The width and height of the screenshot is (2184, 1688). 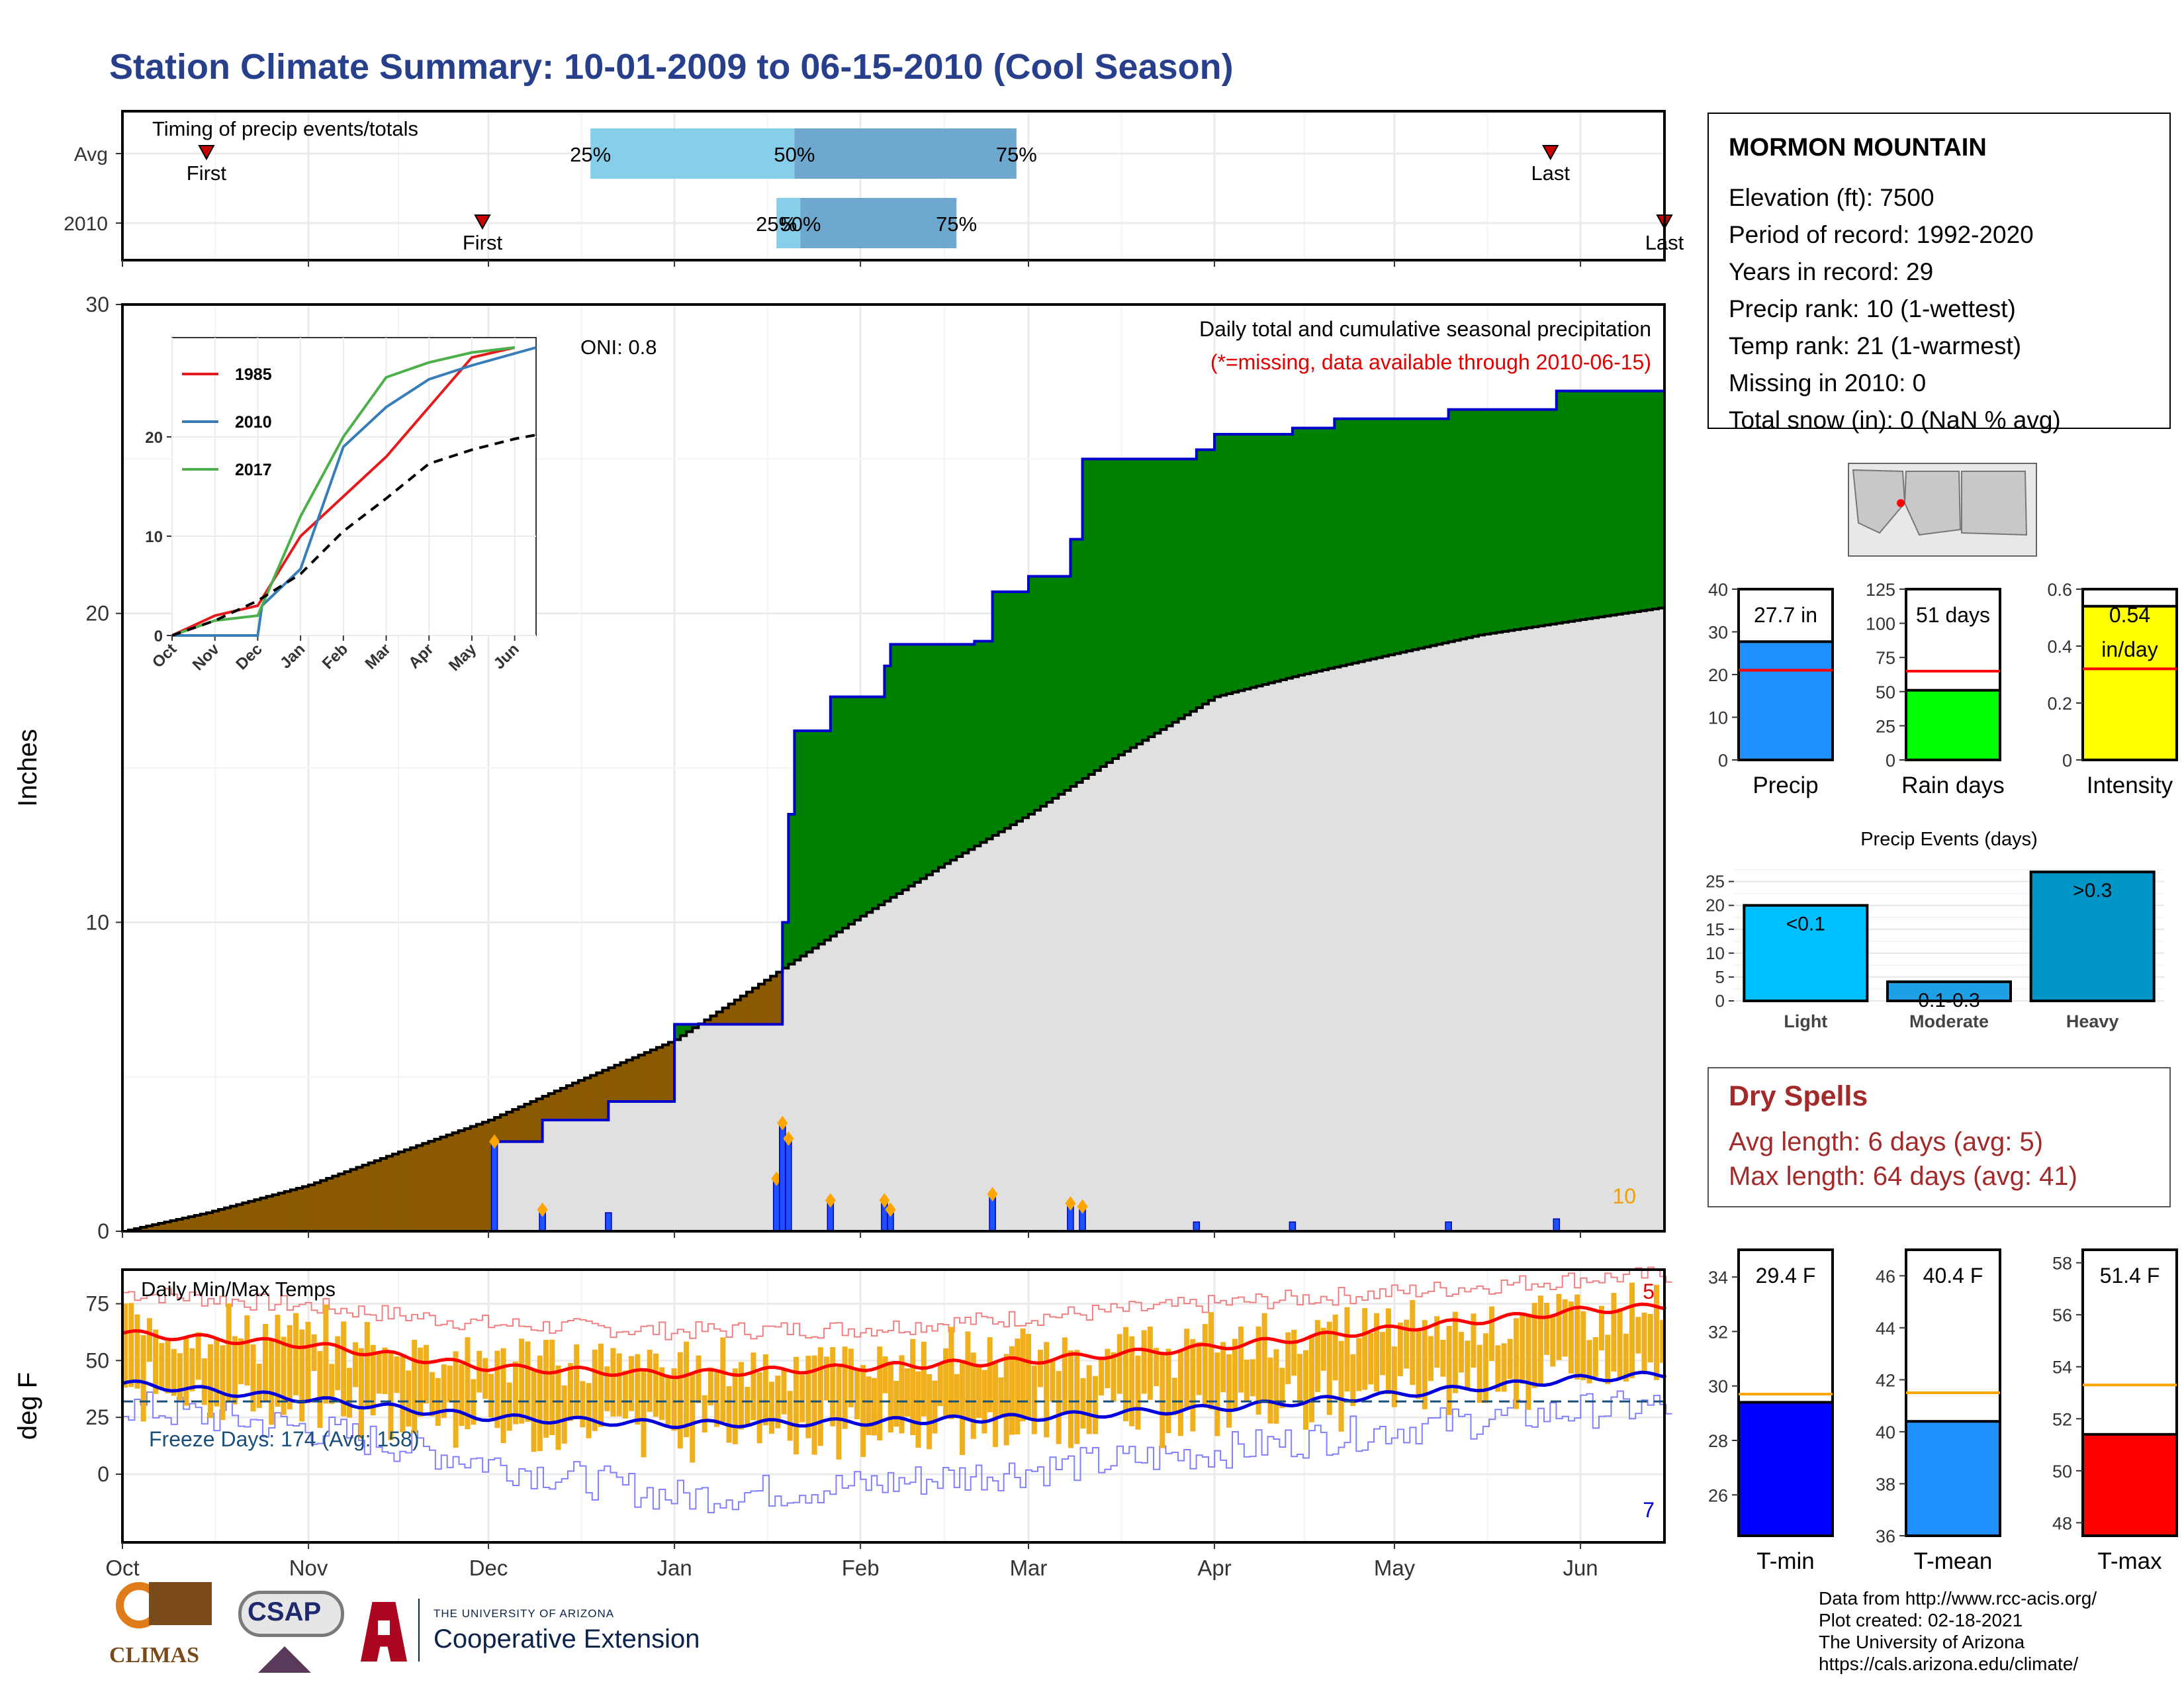 I want to click on total-y-tick: 40, so click(x=1718, y=590).